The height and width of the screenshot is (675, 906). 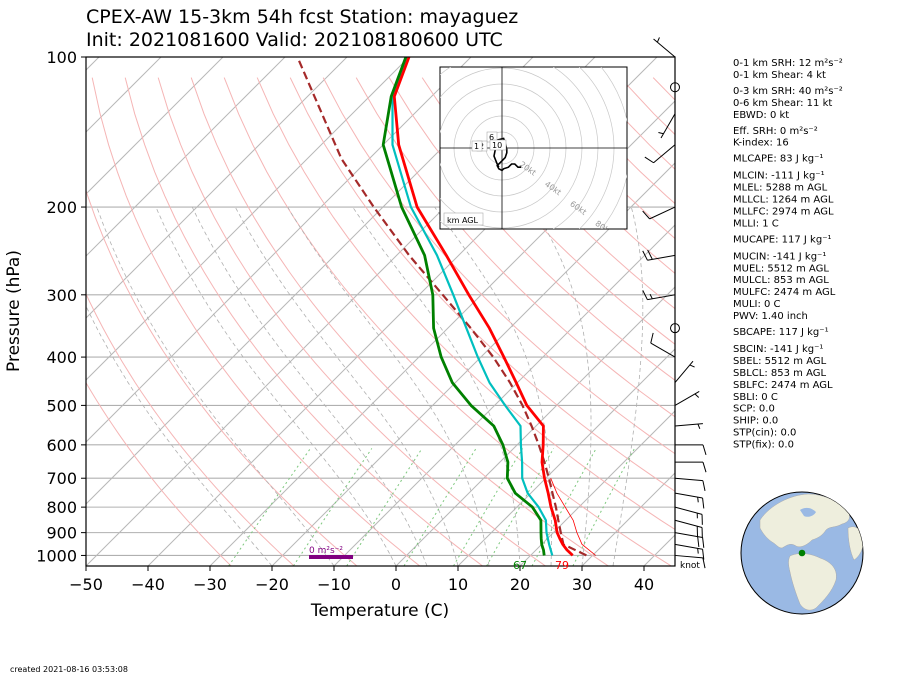 I want to click on index-line: Eff. SRH: 0 m²s⁻², so click(x=775, y=131).